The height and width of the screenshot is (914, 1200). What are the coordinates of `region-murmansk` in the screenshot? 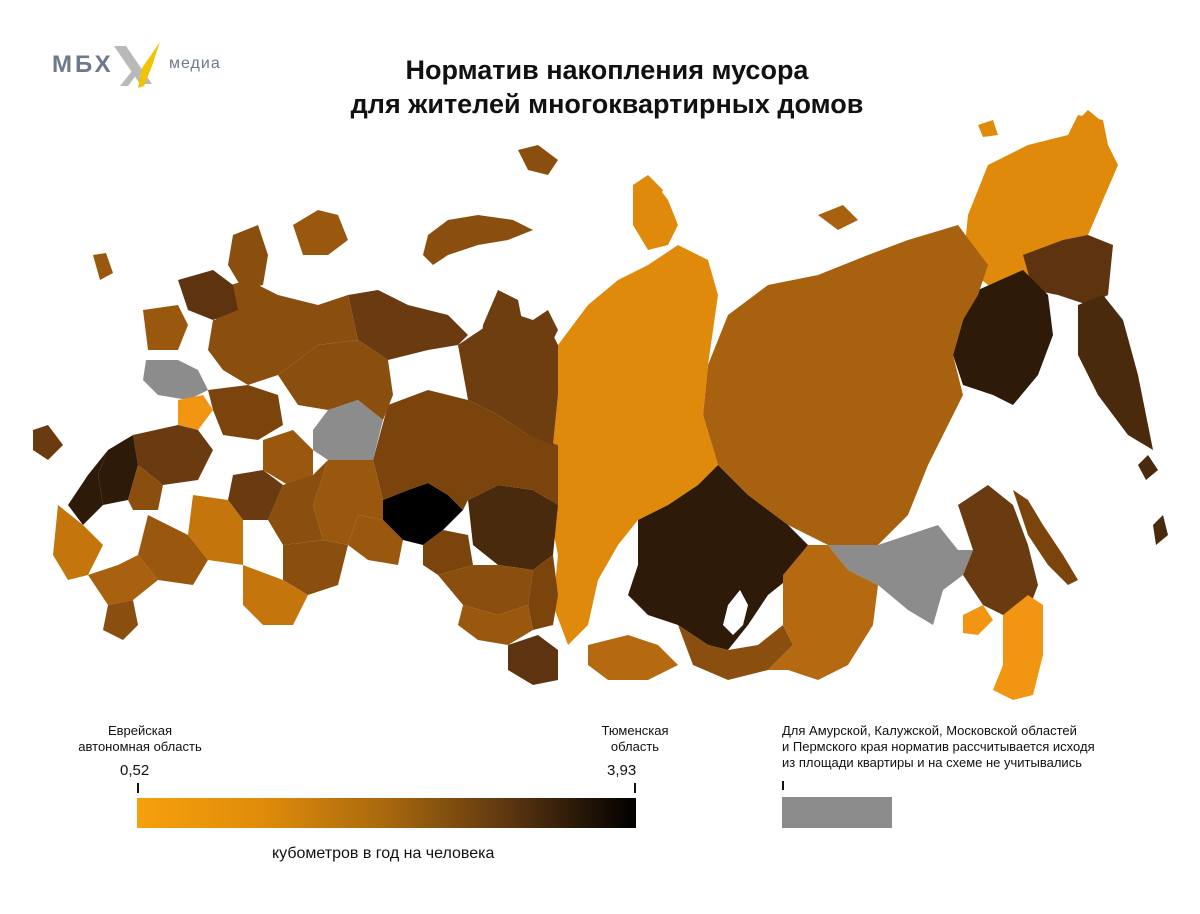 It's located at (320, 232).